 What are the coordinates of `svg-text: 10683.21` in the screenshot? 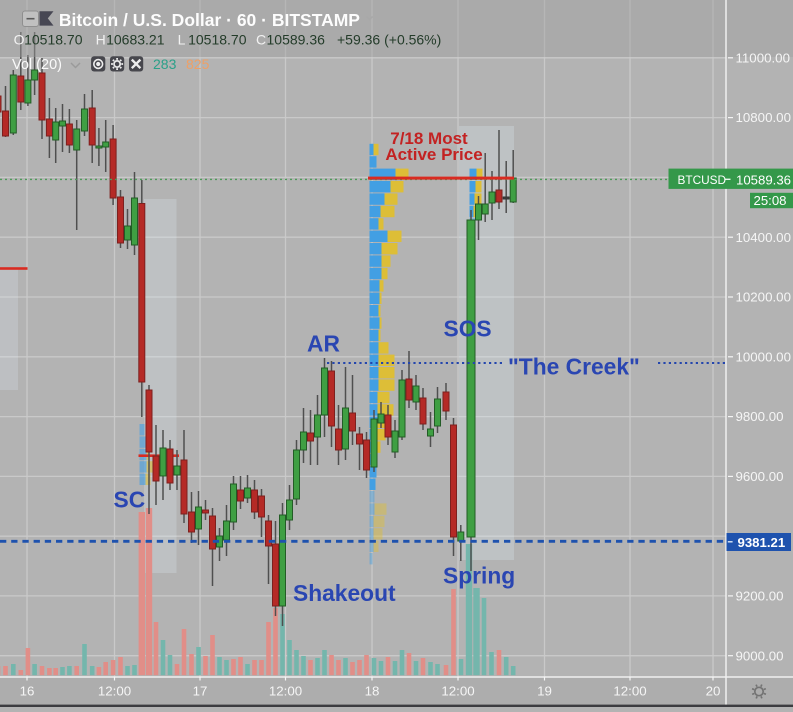 It's located at (135, 40).